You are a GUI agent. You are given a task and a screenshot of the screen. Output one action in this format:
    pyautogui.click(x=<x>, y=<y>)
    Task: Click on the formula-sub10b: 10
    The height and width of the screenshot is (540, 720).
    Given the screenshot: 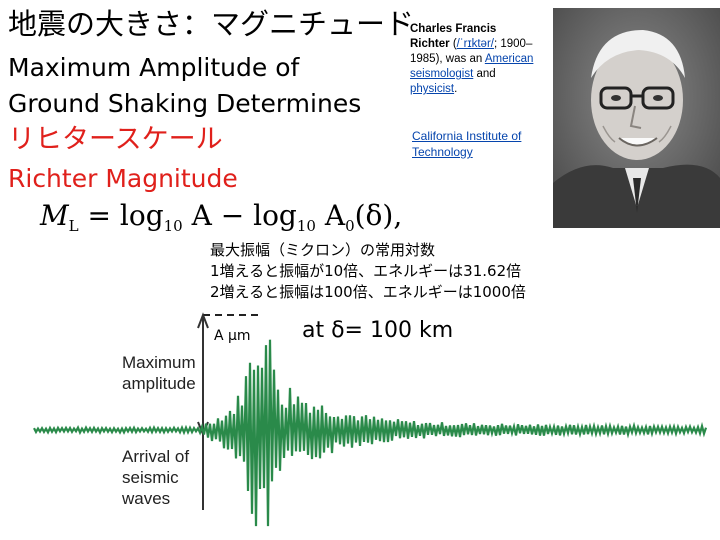 What is the action you would take?
    pyautogui.click(x=306, y=226)
    